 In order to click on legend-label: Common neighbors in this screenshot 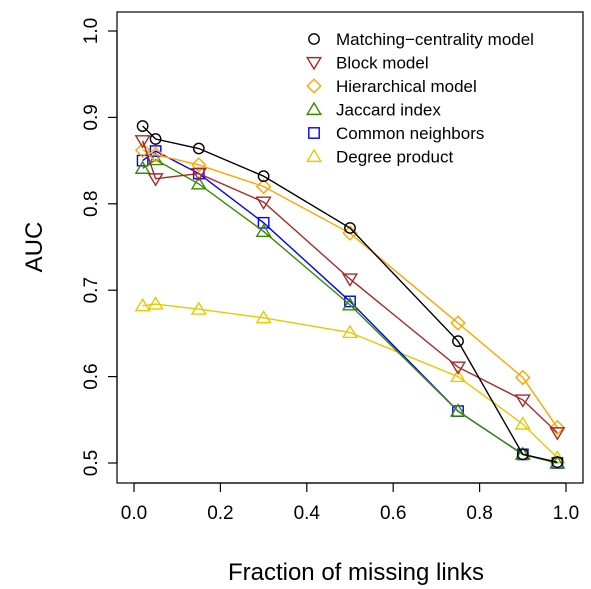, I will do `click(410, 133)`.